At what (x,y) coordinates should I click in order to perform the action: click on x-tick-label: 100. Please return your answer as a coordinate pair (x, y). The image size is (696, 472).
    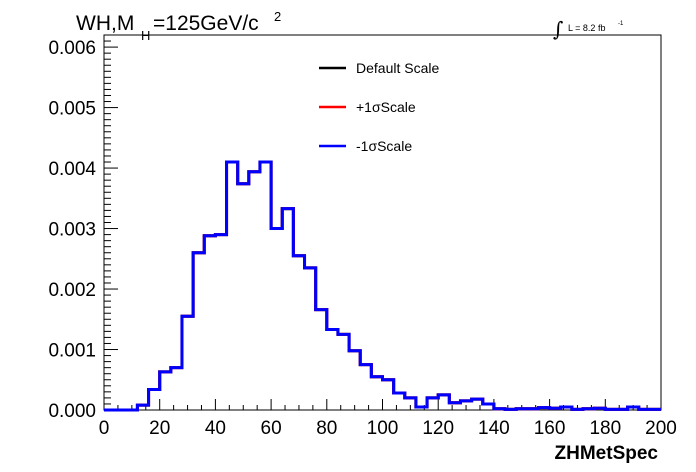
    Looking at the image, I should click on (383, 428).